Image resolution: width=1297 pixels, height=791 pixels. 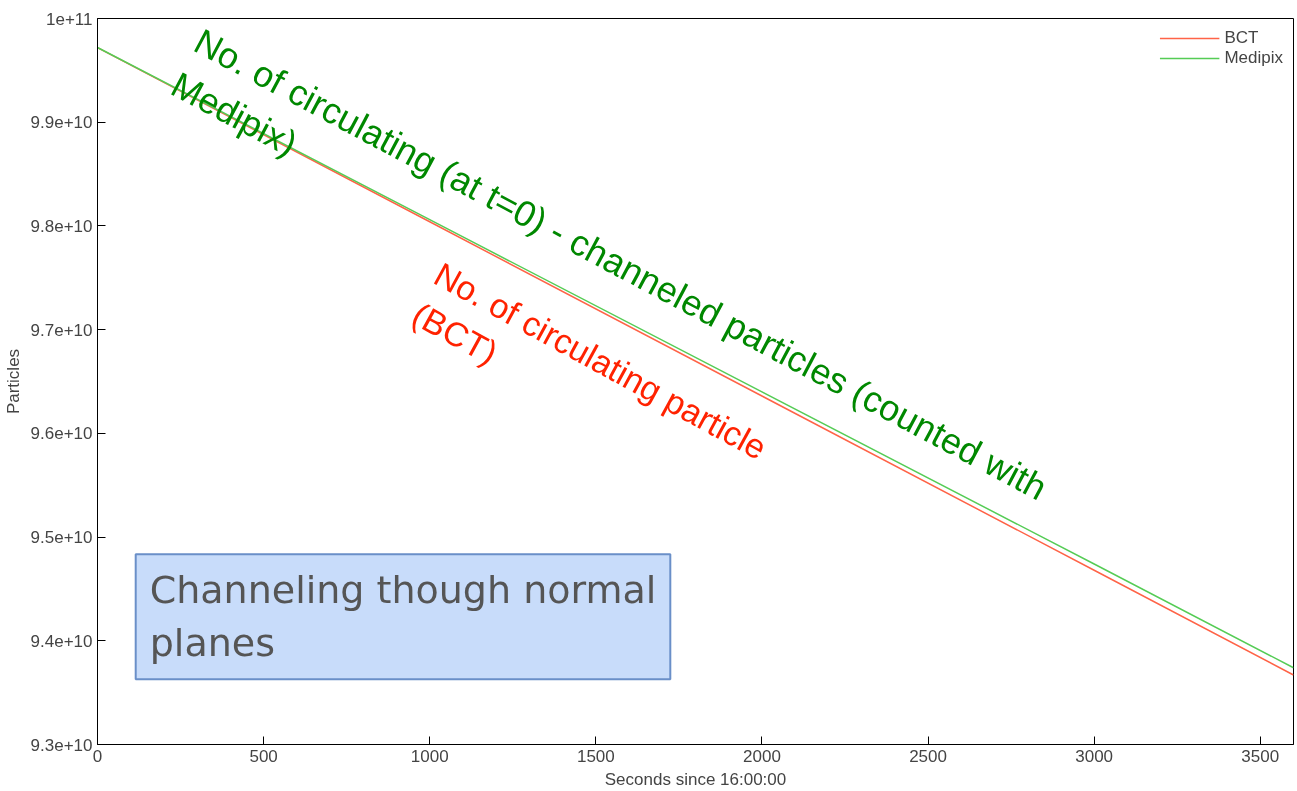 I want to click on y-tick-label: 9.7e+10, so click(x=61, y=330).